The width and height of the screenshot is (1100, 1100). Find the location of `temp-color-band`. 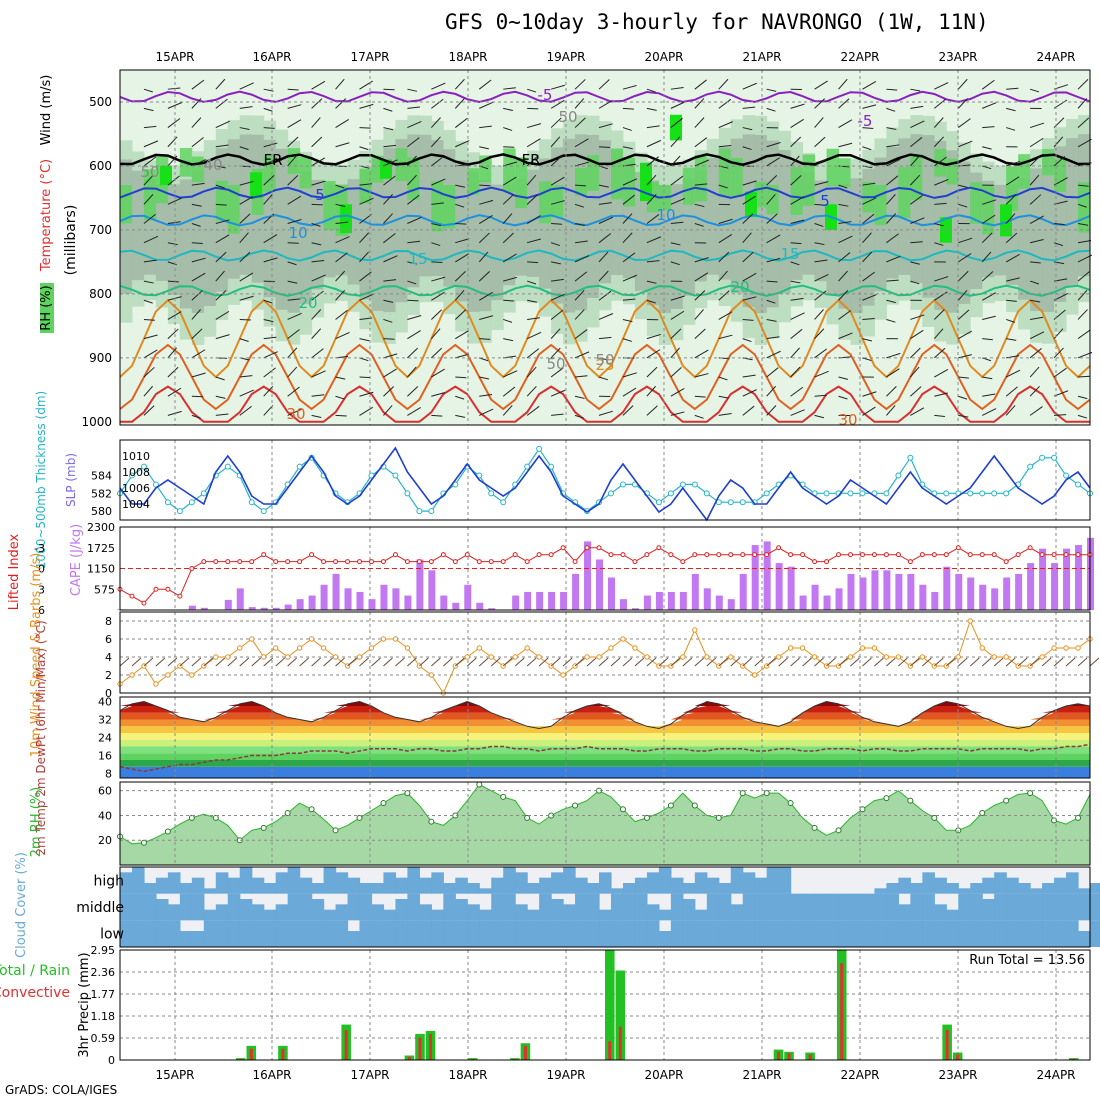

temp-color-band is located at coordinates (605, 736).